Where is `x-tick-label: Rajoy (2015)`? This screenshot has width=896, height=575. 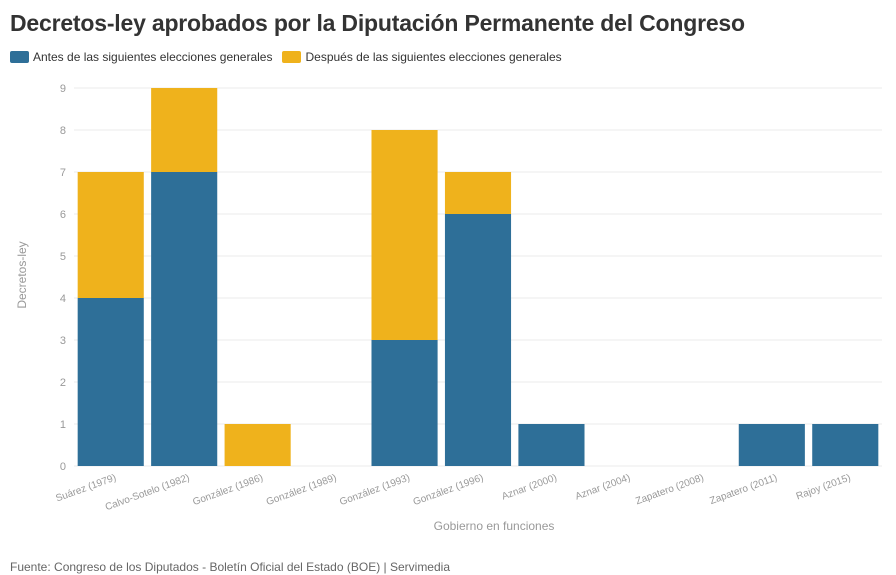
x-tick-label: Rajoy (2015) is located at coordinates (824, 487).